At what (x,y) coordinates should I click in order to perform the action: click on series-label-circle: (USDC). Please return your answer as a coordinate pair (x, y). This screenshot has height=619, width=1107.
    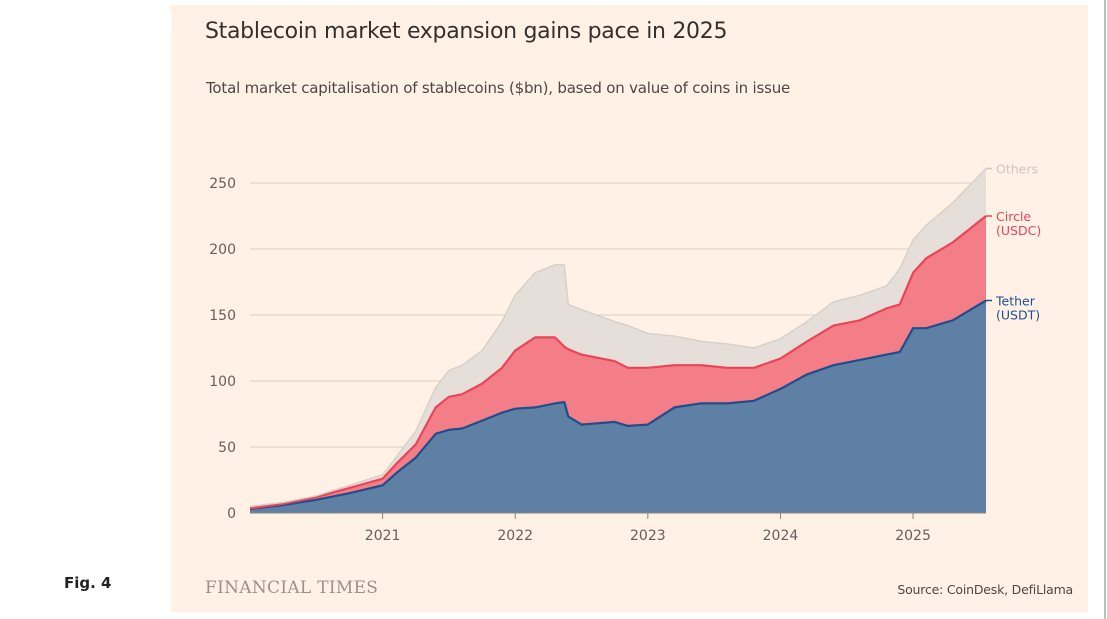
    Looking at the image, I should click on (1018, 230).